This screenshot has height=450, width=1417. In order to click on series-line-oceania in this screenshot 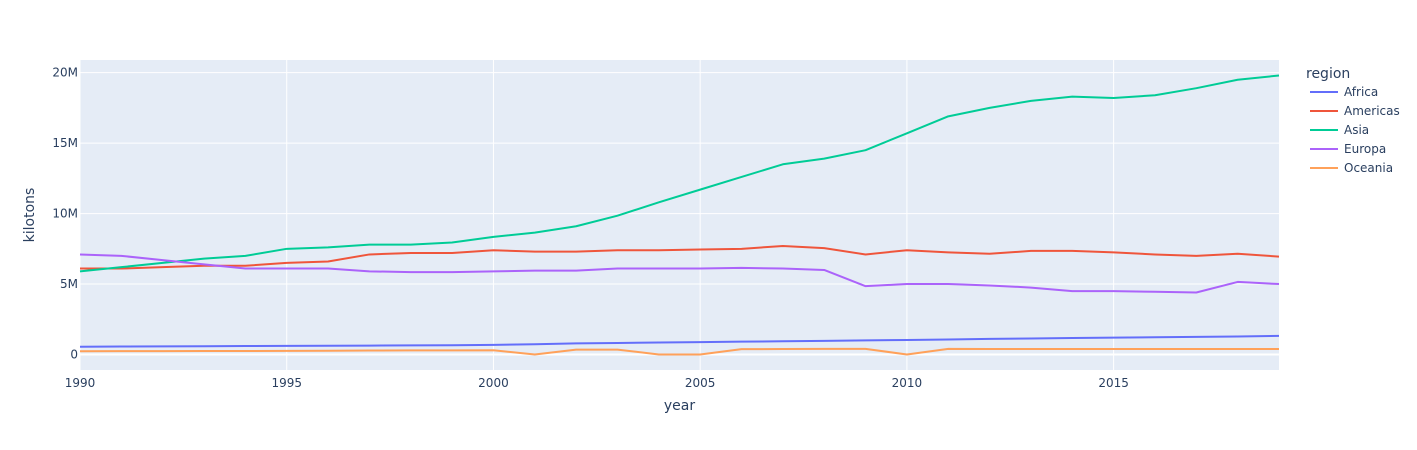, I will do `click(679, 351)`.